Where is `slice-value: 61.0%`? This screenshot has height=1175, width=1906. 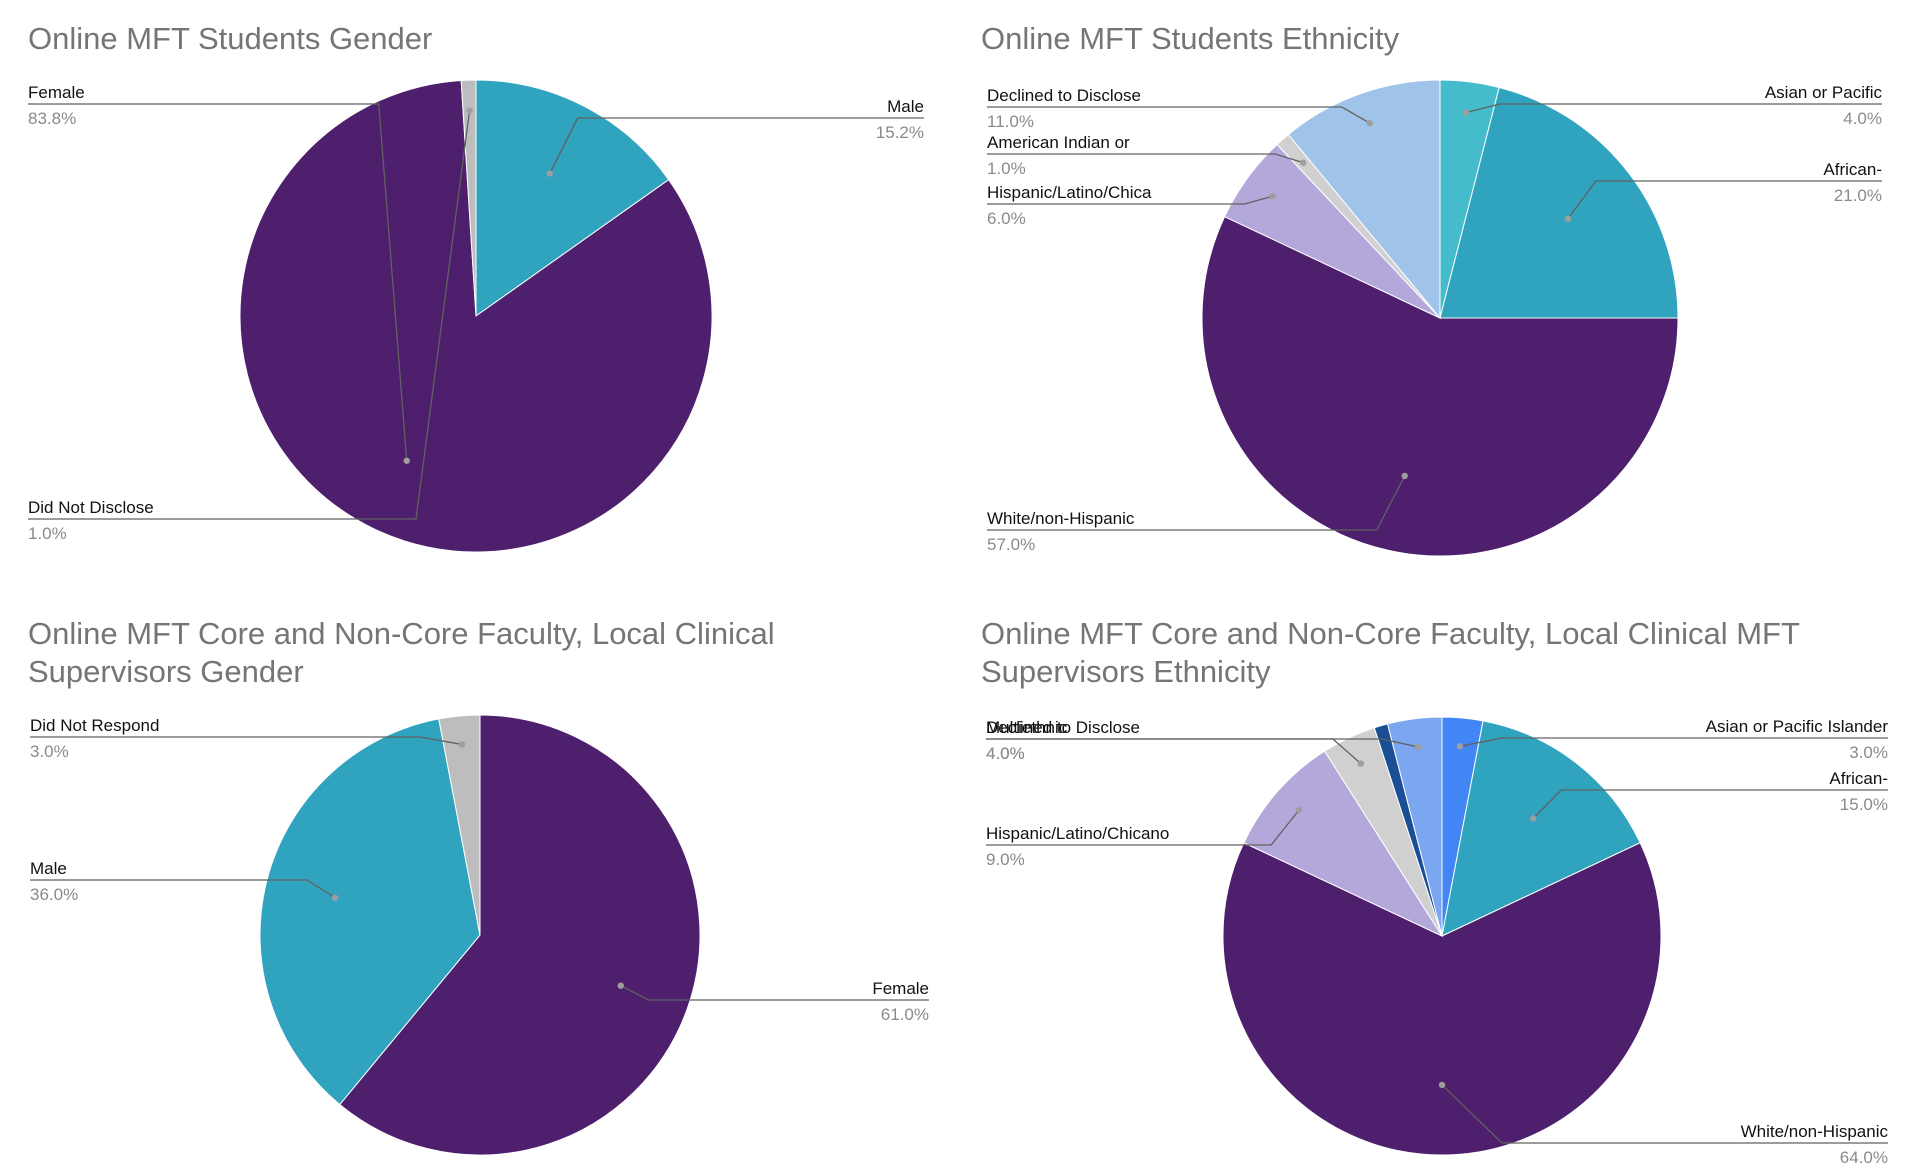 slice-value: 61.0% is located at coordinates (905, 1014).